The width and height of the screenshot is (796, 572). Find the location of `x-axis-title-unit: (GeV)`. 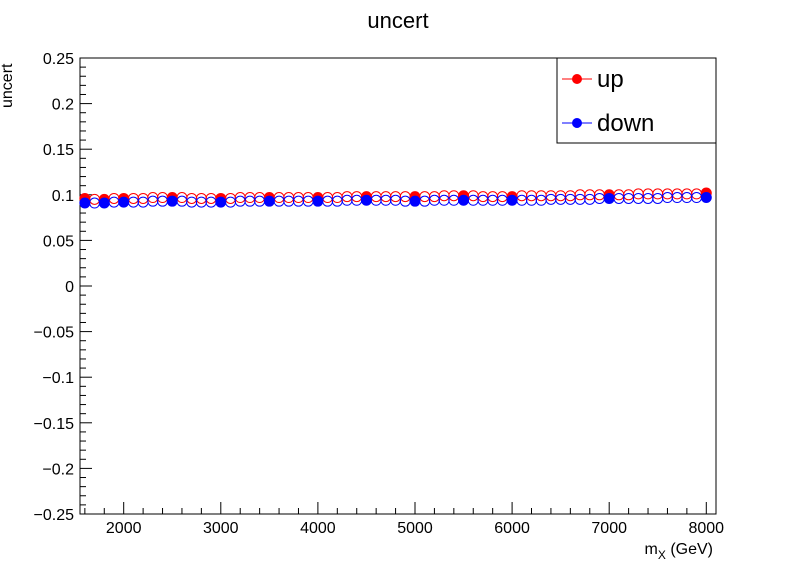

x-axis-title-unit: (GeV) is located at coordinates (689, 549).